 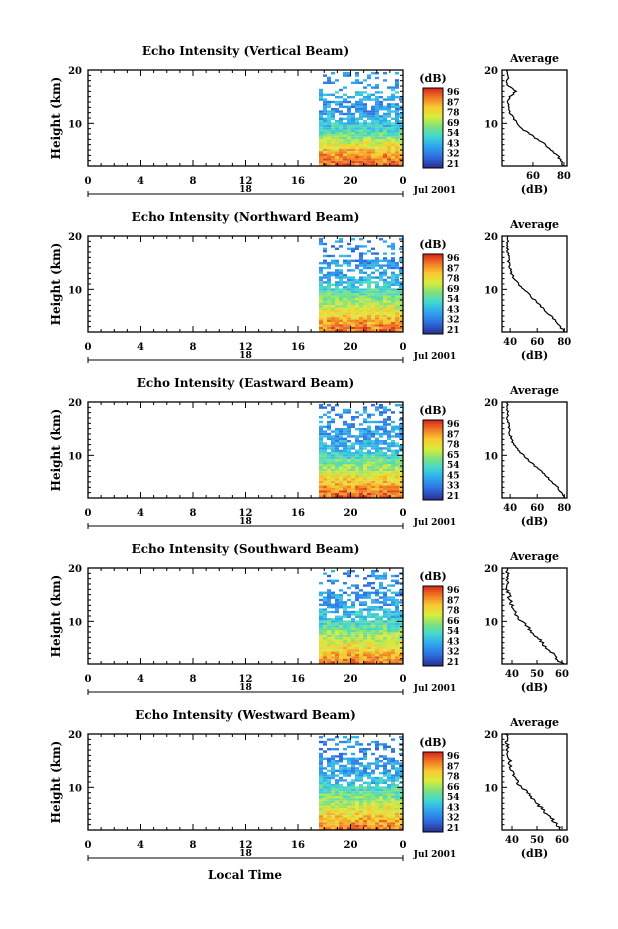 What do you see at coordinates (361, 285) in the screenshot?
I see `heatmap-cells` at bounding box center [361, 285].